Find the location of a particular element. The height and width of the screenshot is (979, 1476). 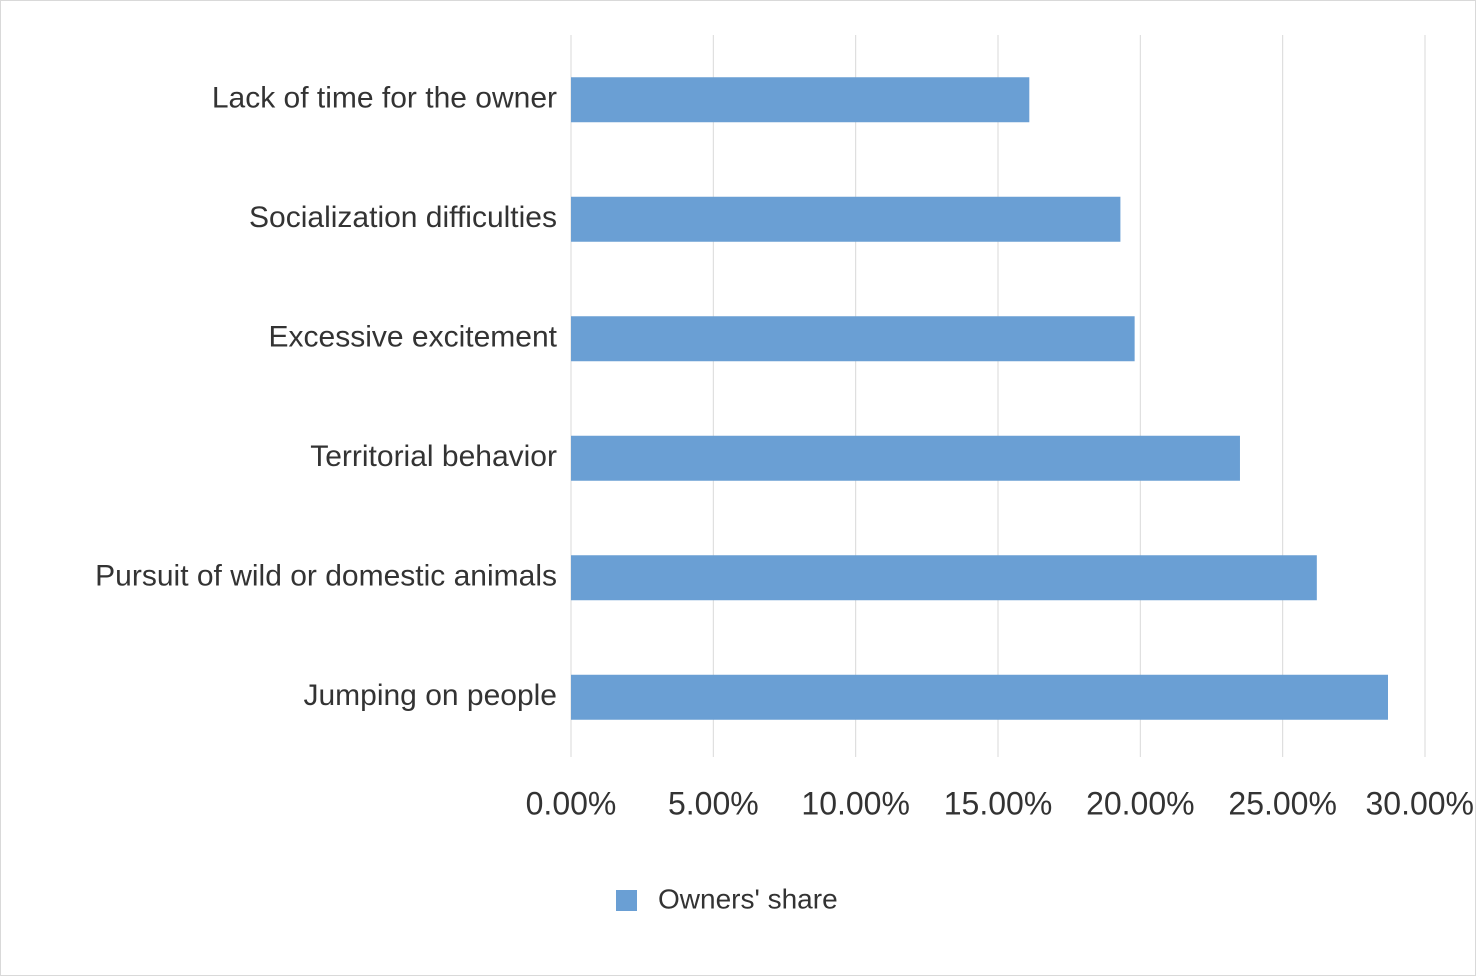

x-tick-label: 15.00% is located at coordinates (998, 803).